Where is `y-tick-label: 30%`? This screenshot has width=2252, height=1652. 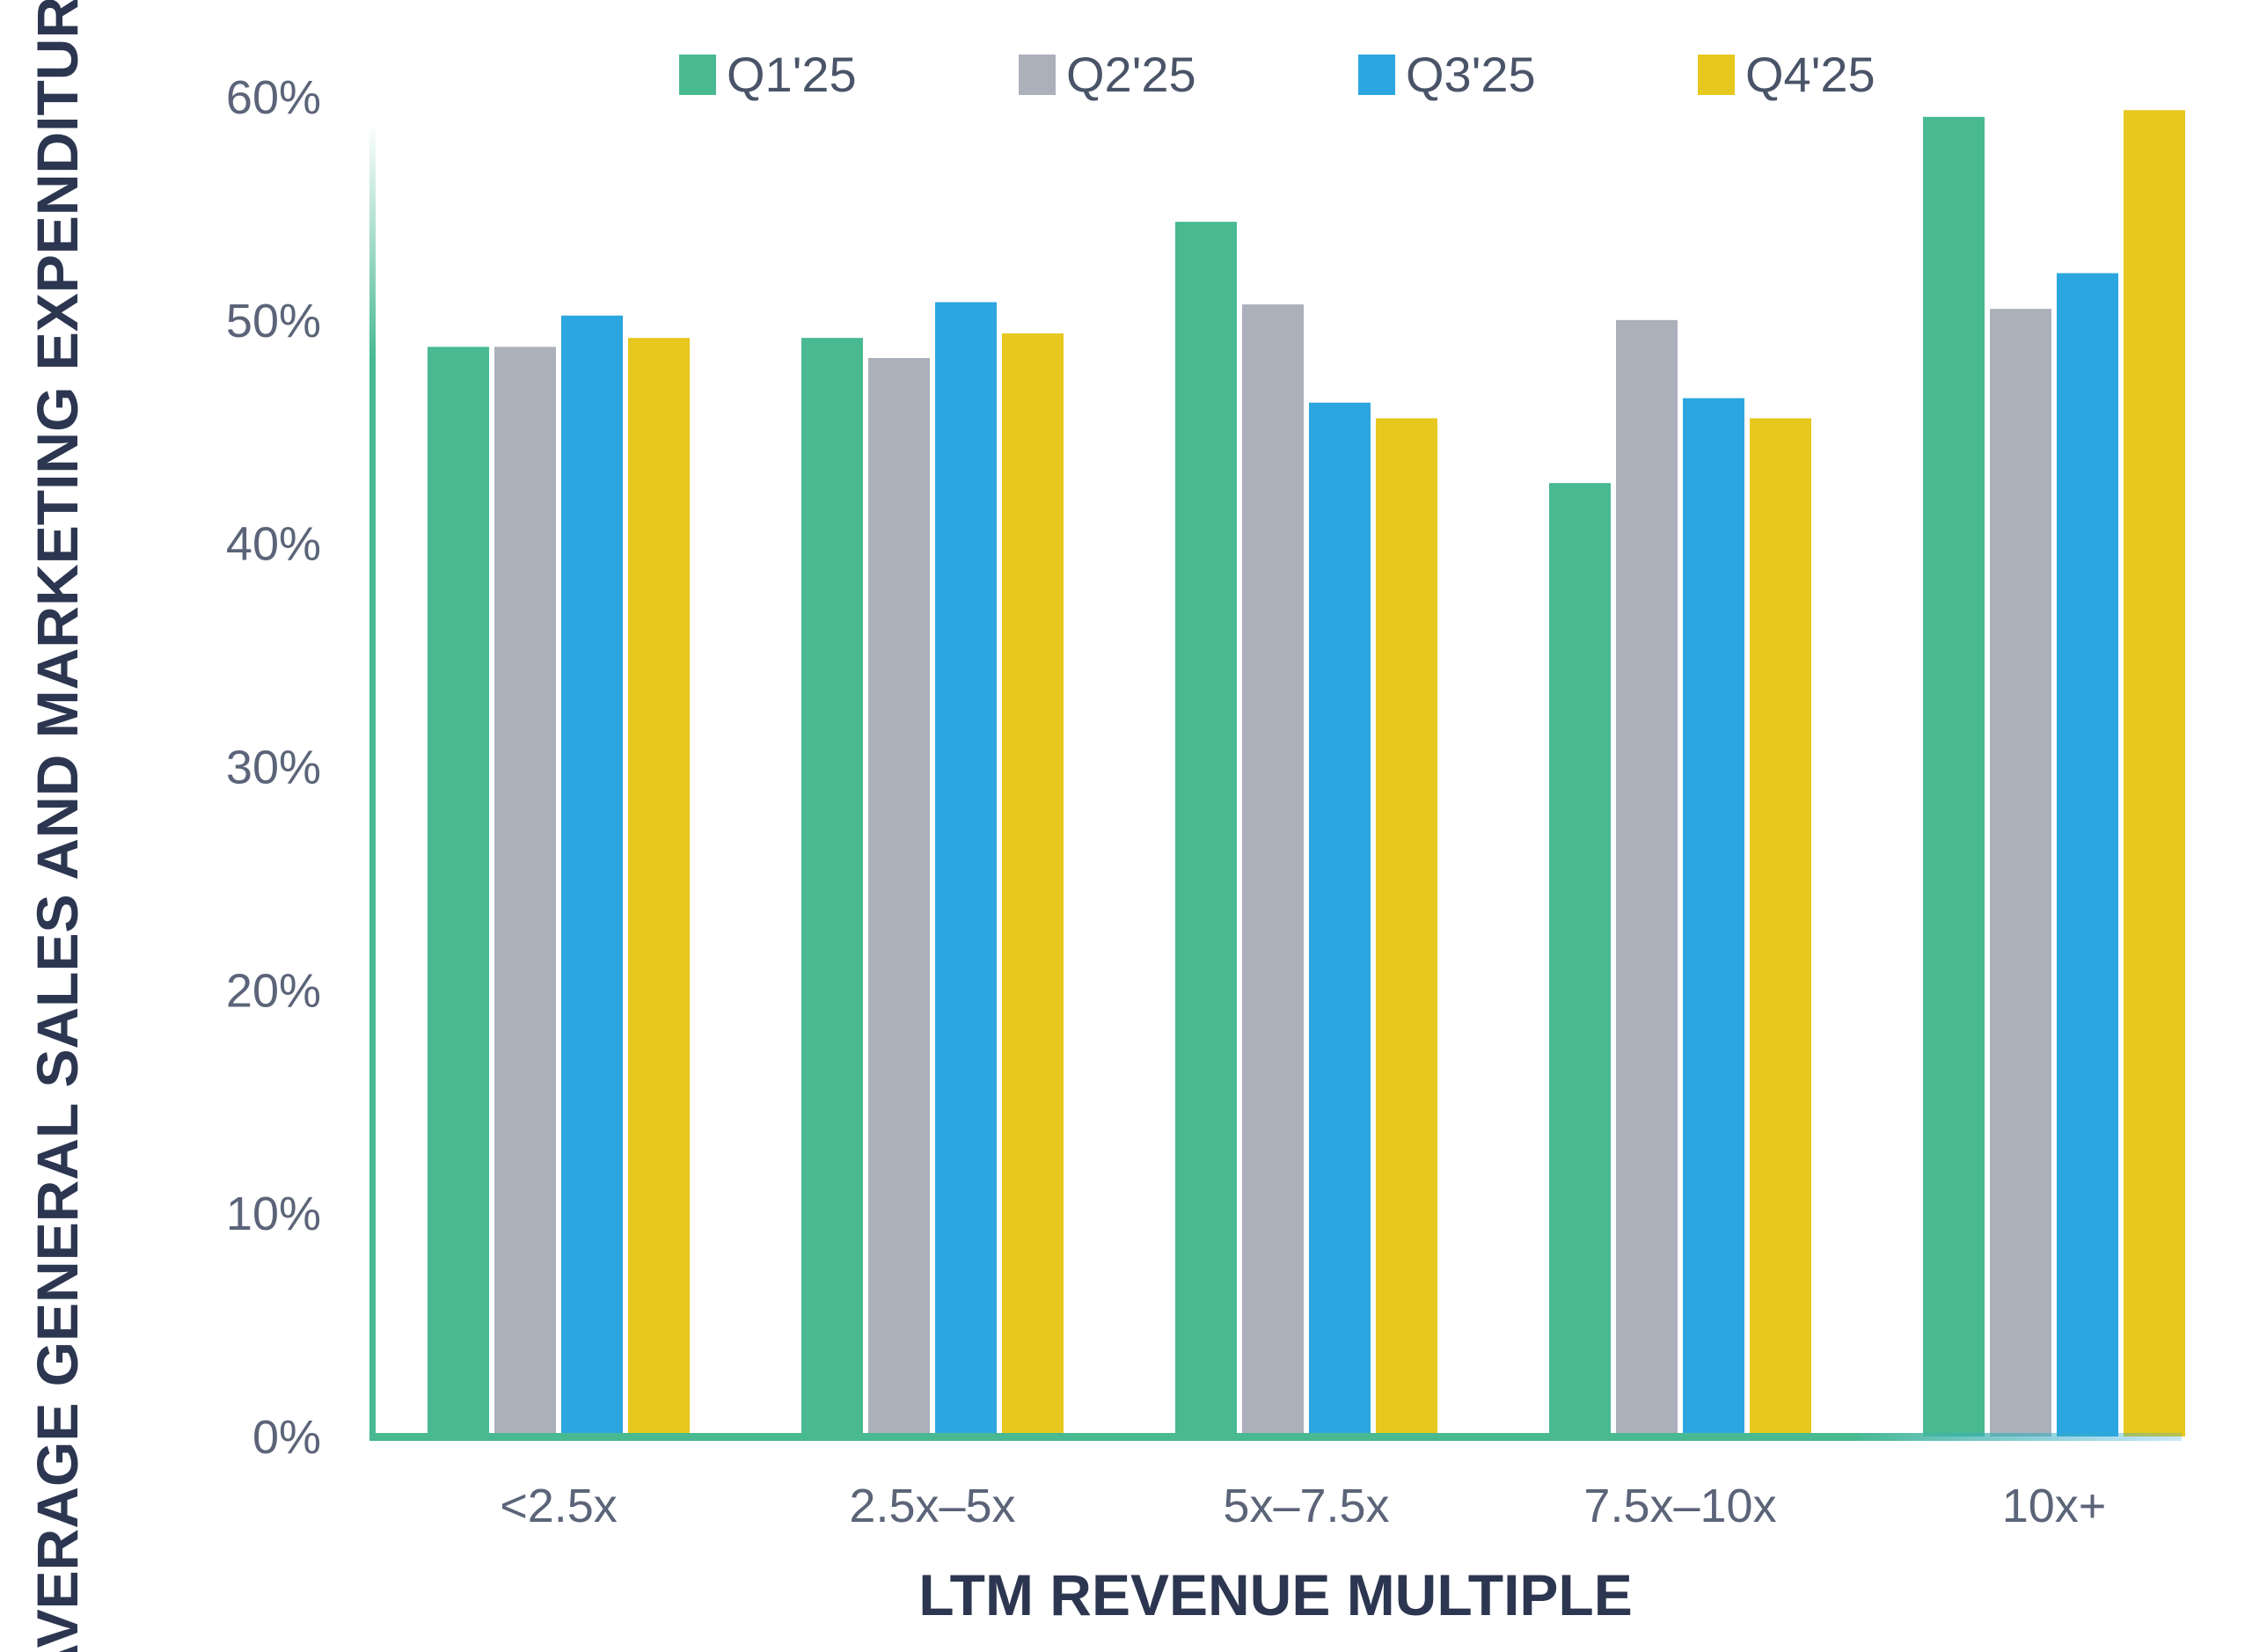 y-tick-label: 30% is located at coordinates (273, 768).